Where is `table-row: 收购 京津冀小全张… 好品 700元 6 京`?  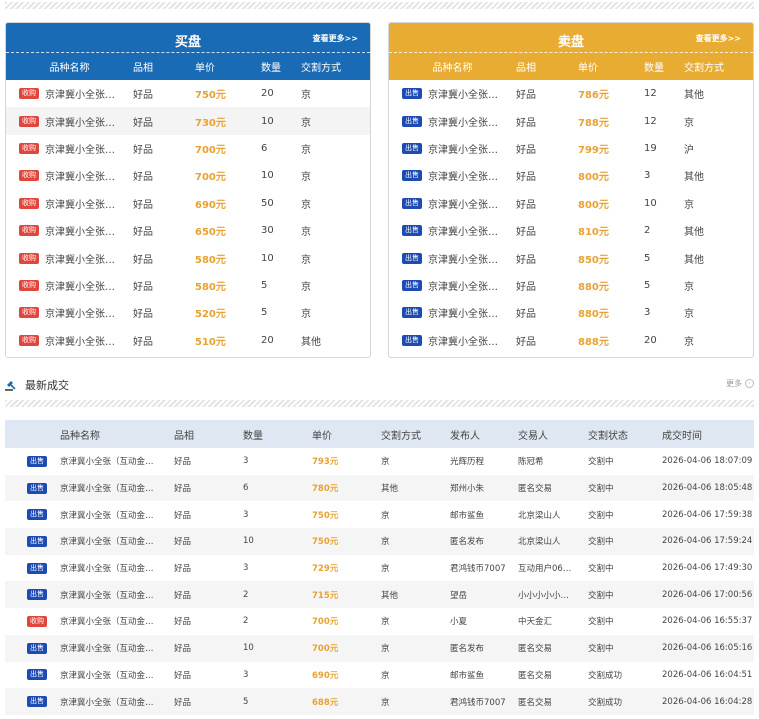
table-row: 收购 京津冀小全张… 好品 700元 6 京 is located at coordinates (188, 148).